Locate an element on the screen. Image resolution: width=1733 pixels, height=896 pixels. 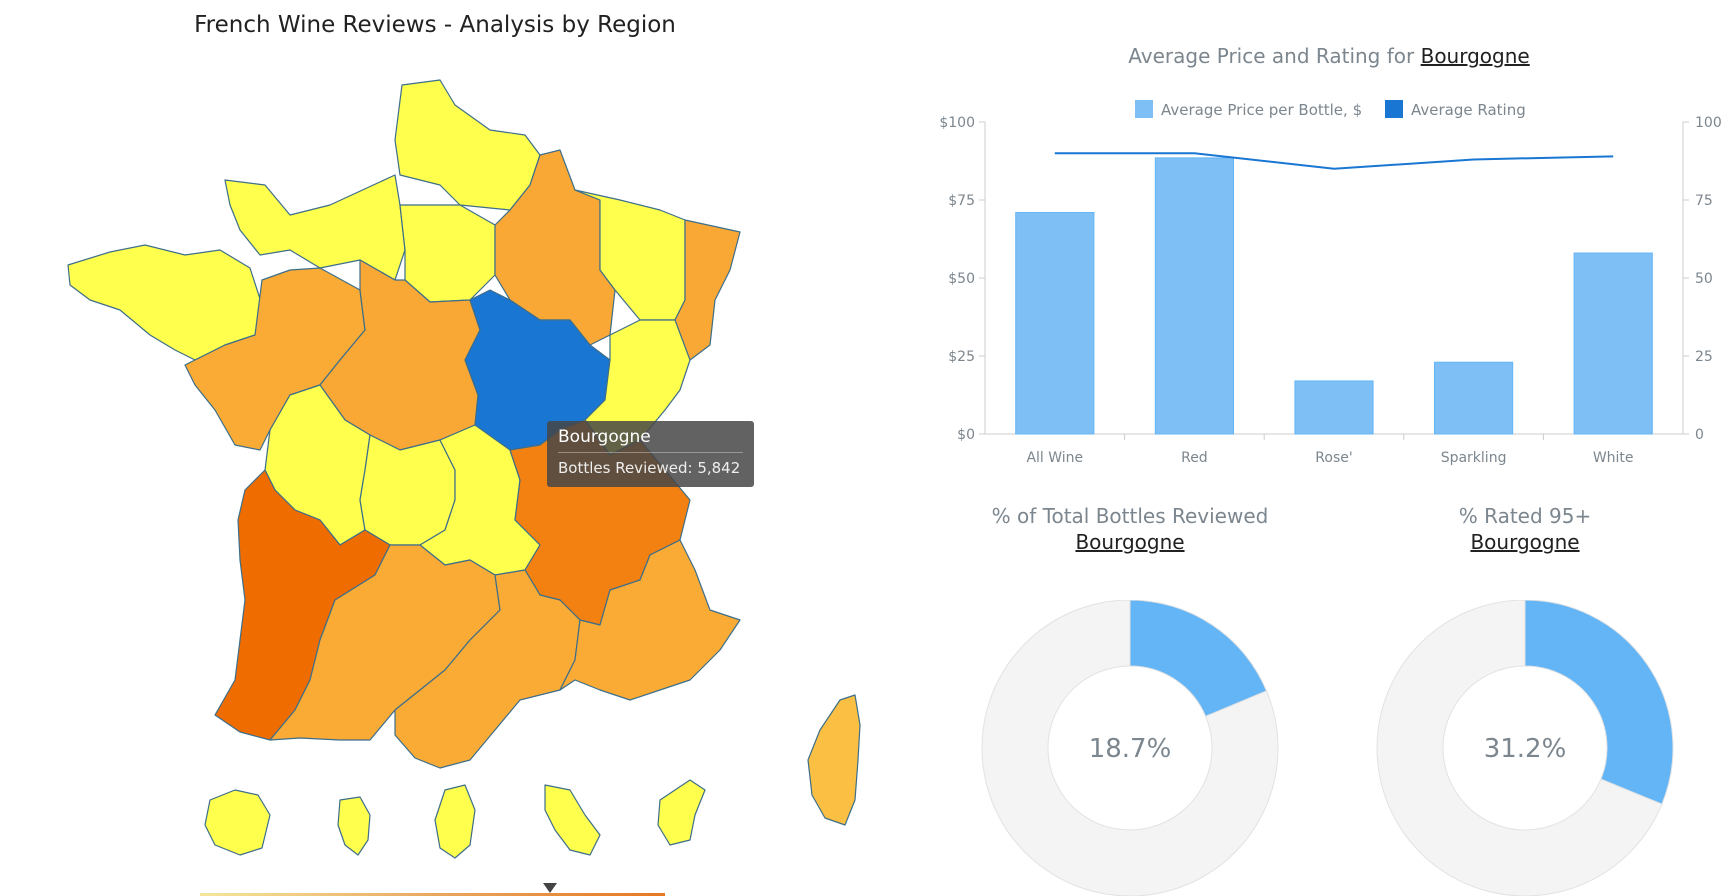
x-tick-label: All Wine is located at coordinates (1054, 458).